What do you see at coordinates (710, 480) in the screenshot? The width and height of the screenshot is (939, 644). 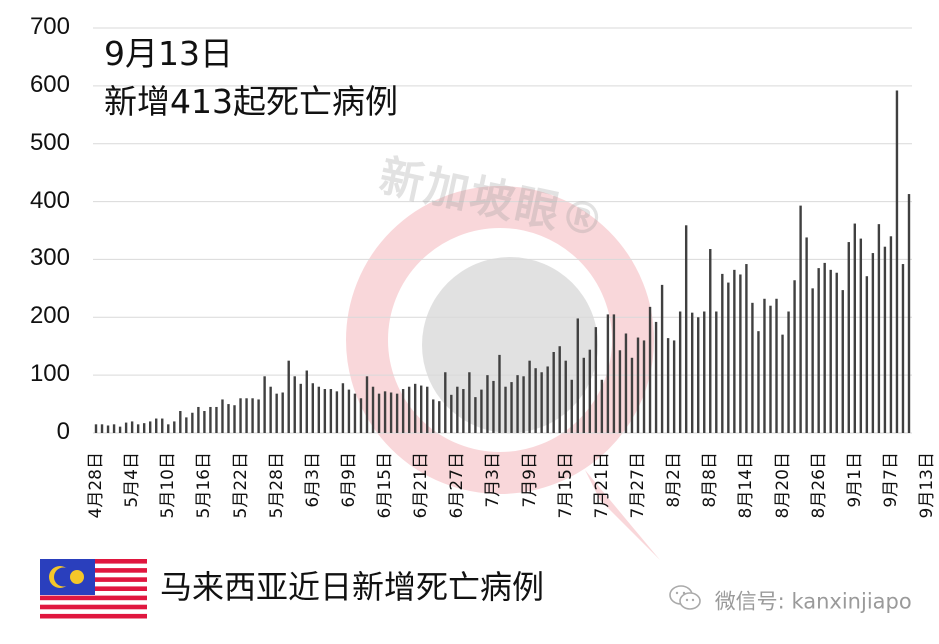 I see `x-tick-label: 8月8日` at bounding box center [710, 480].